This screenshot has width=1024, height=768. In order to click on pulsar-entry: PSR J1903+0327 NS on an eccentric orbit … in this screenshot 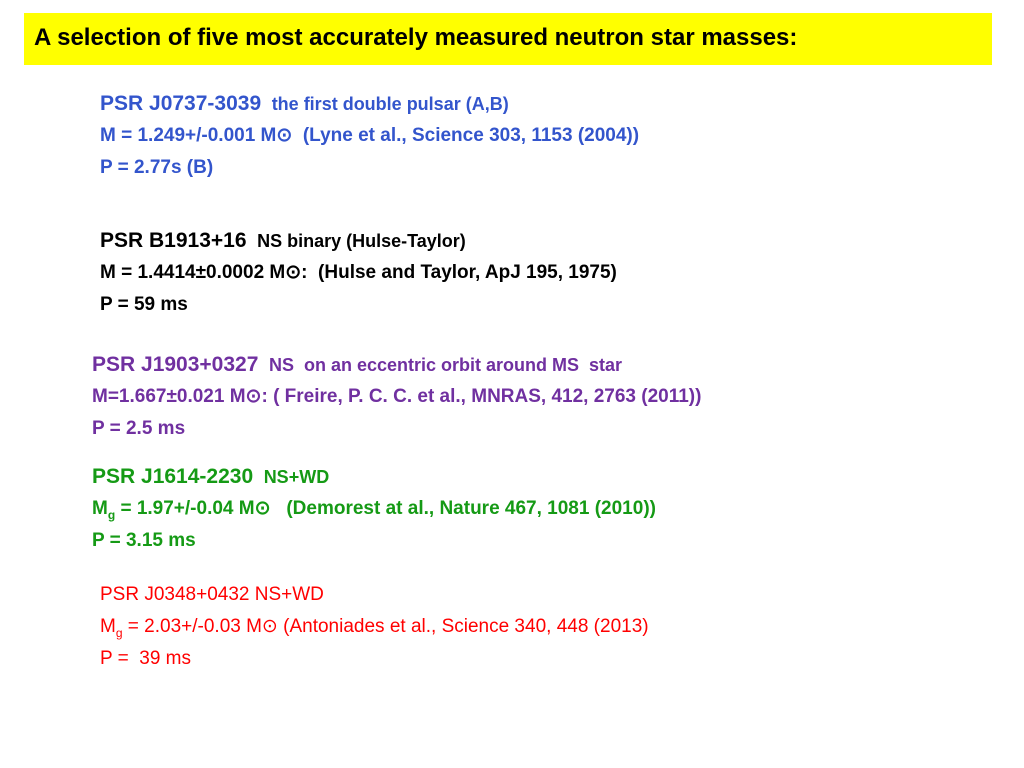, I will do `click(396, 397)`.